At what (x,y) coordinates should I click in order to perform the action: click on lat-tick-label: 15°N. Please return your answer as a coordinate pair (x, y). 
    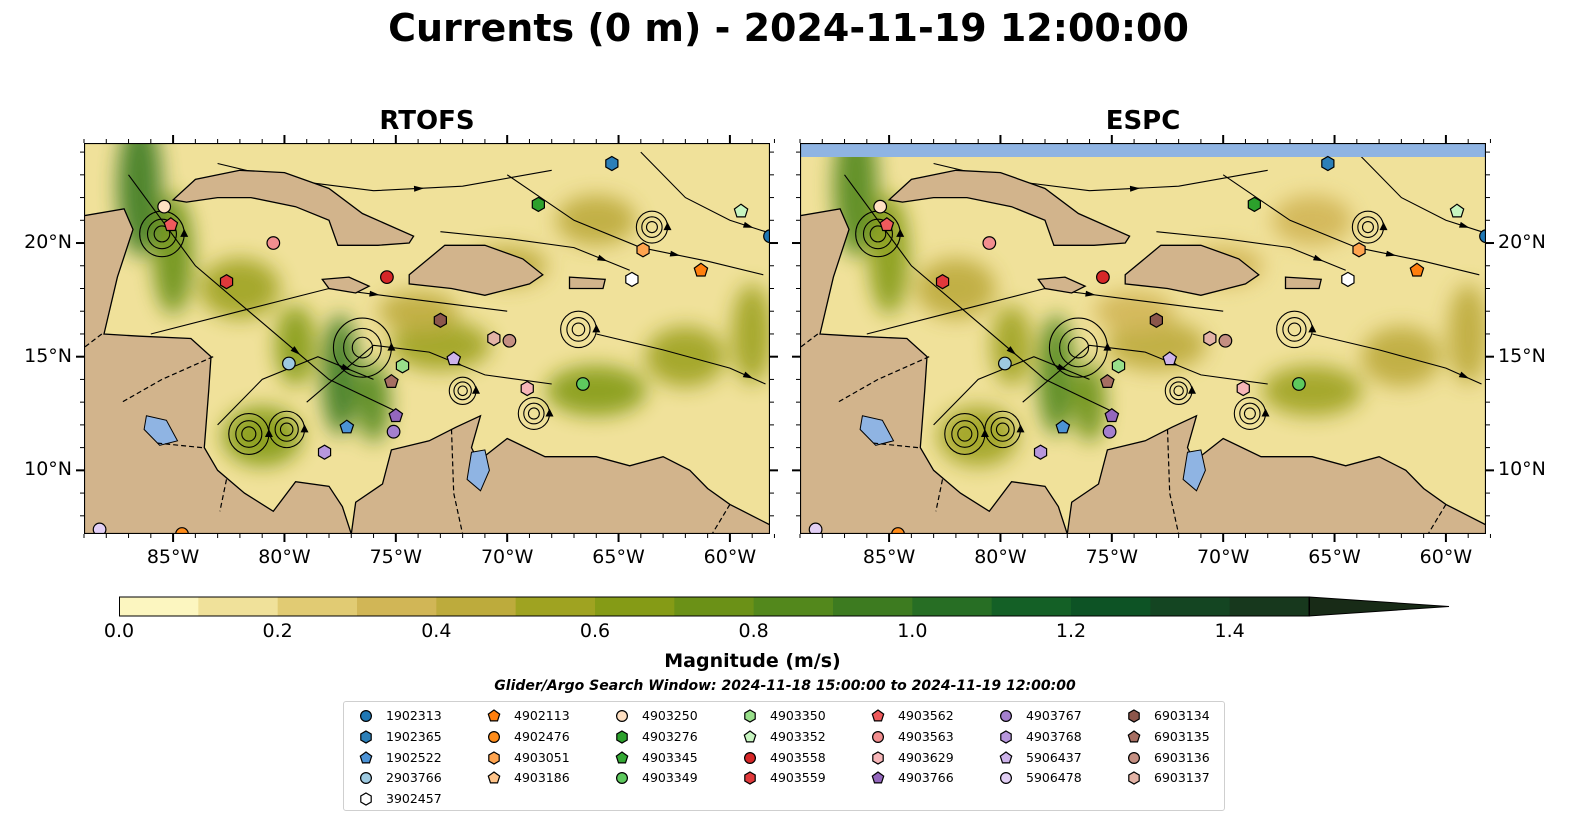
    Looking at the image, I should click on (1522, 355).